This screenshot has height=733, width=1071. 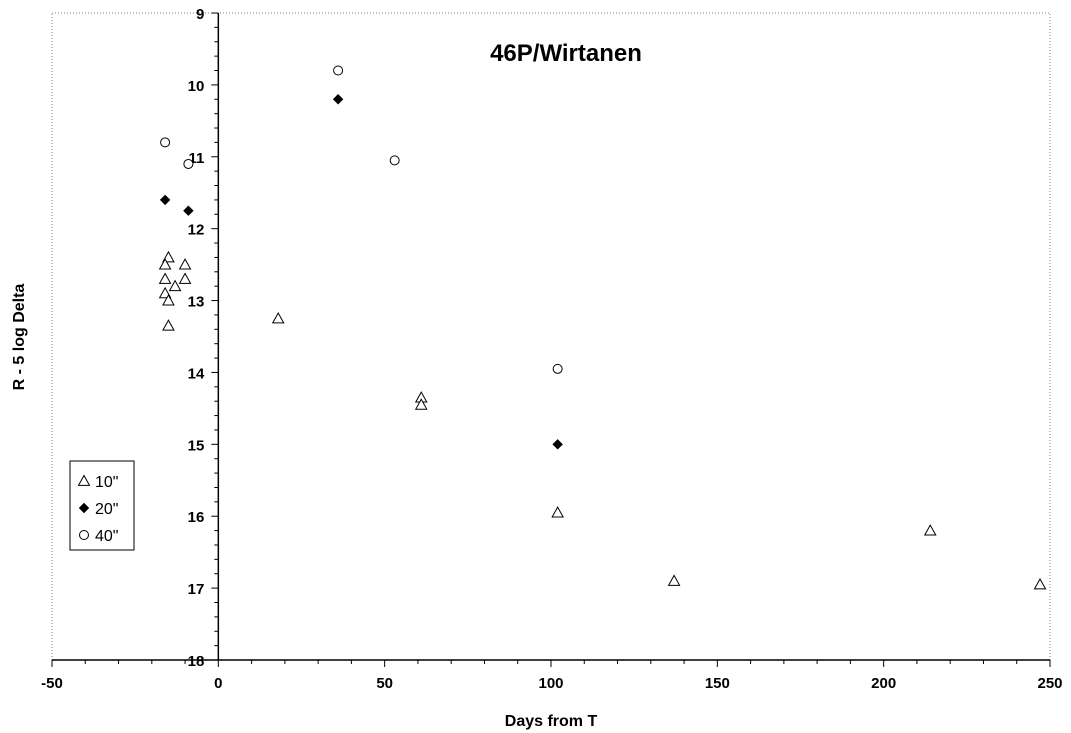 I want to click on y-tick-label: 9, so click(x=200, y=14).